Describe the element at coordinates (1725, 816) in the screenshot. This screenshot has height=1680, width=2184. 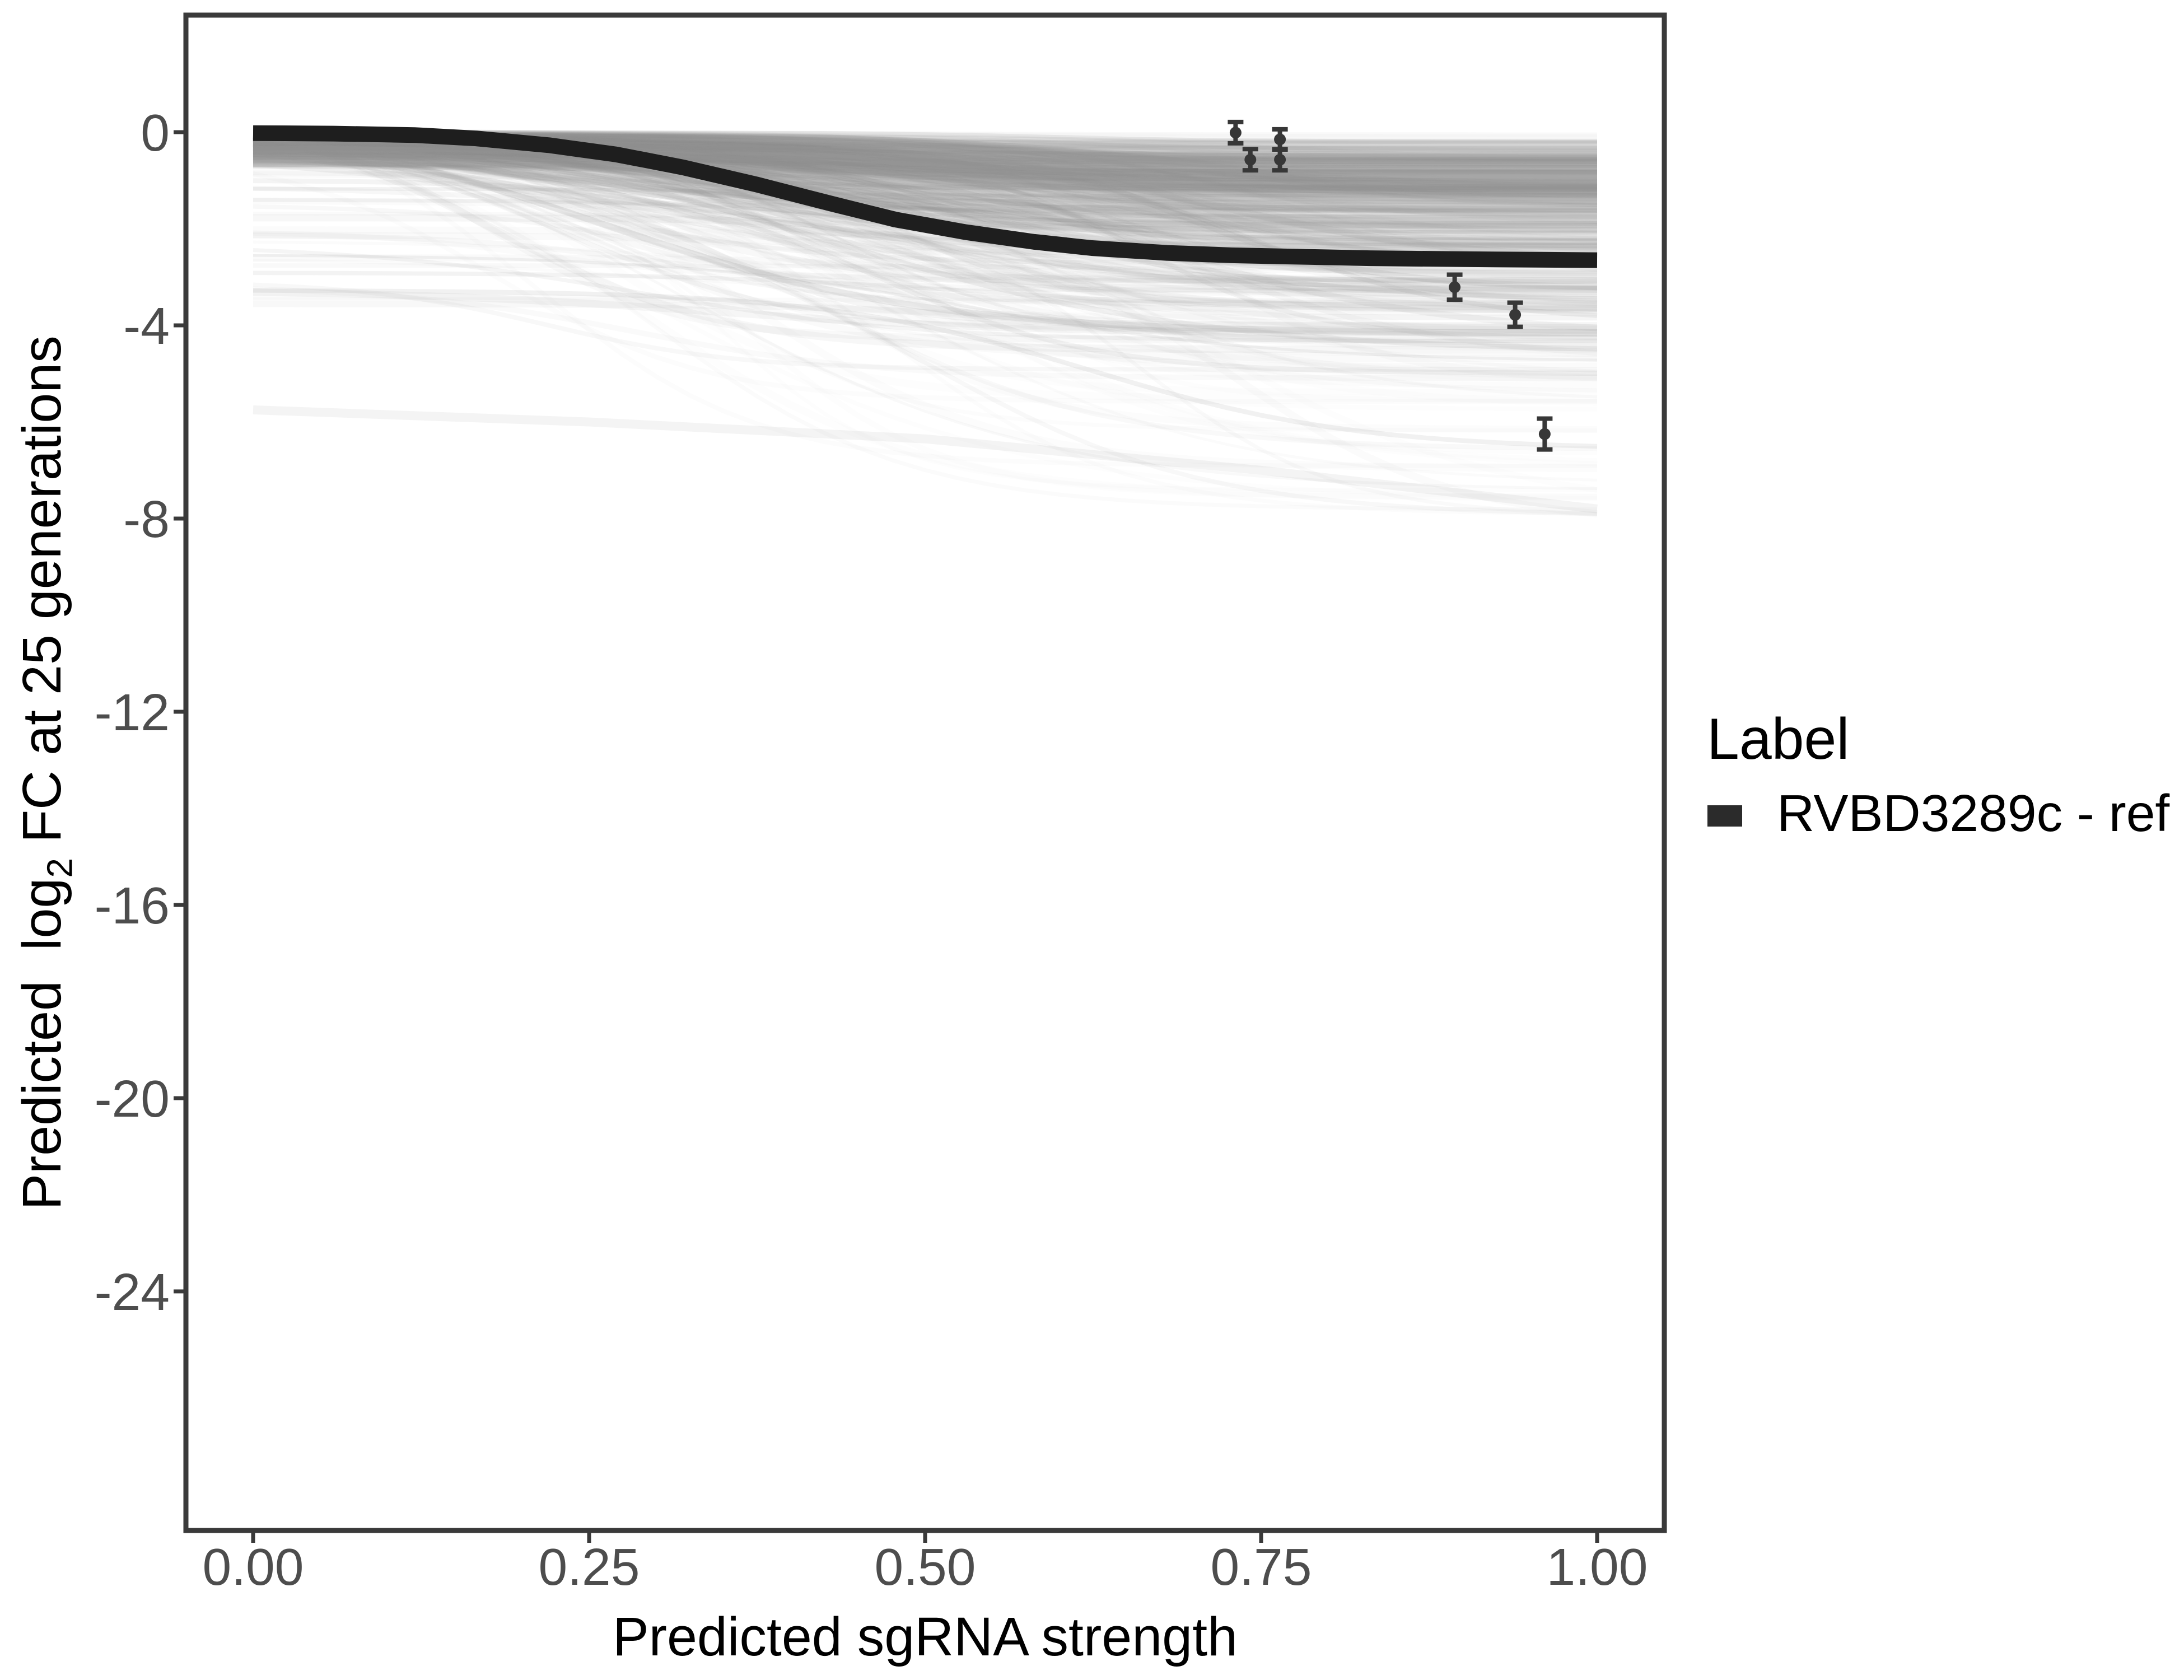
I see `legend-key-line-swatch` at that location.